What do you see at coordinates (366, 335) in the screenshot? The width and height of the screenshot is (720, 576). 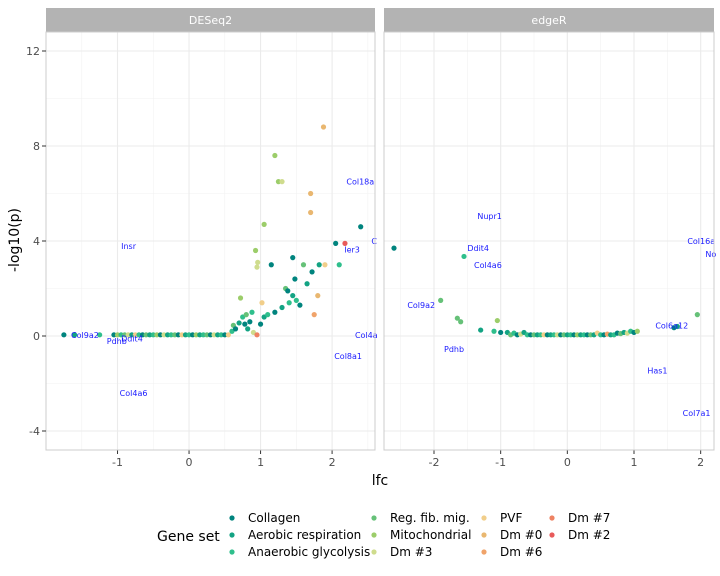 I see `gene-annotation: Col4a` at bounding box center [366, 335].